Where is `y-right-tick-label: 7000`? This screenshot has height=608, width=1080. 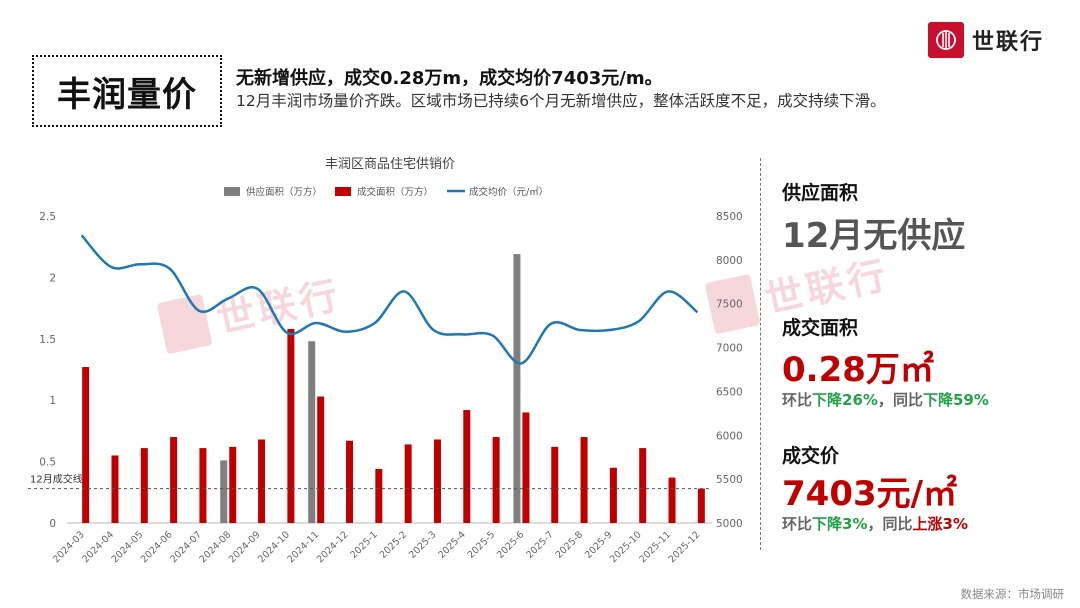 y-right-tick-label: 7000 is located at coordinates (729, 349).